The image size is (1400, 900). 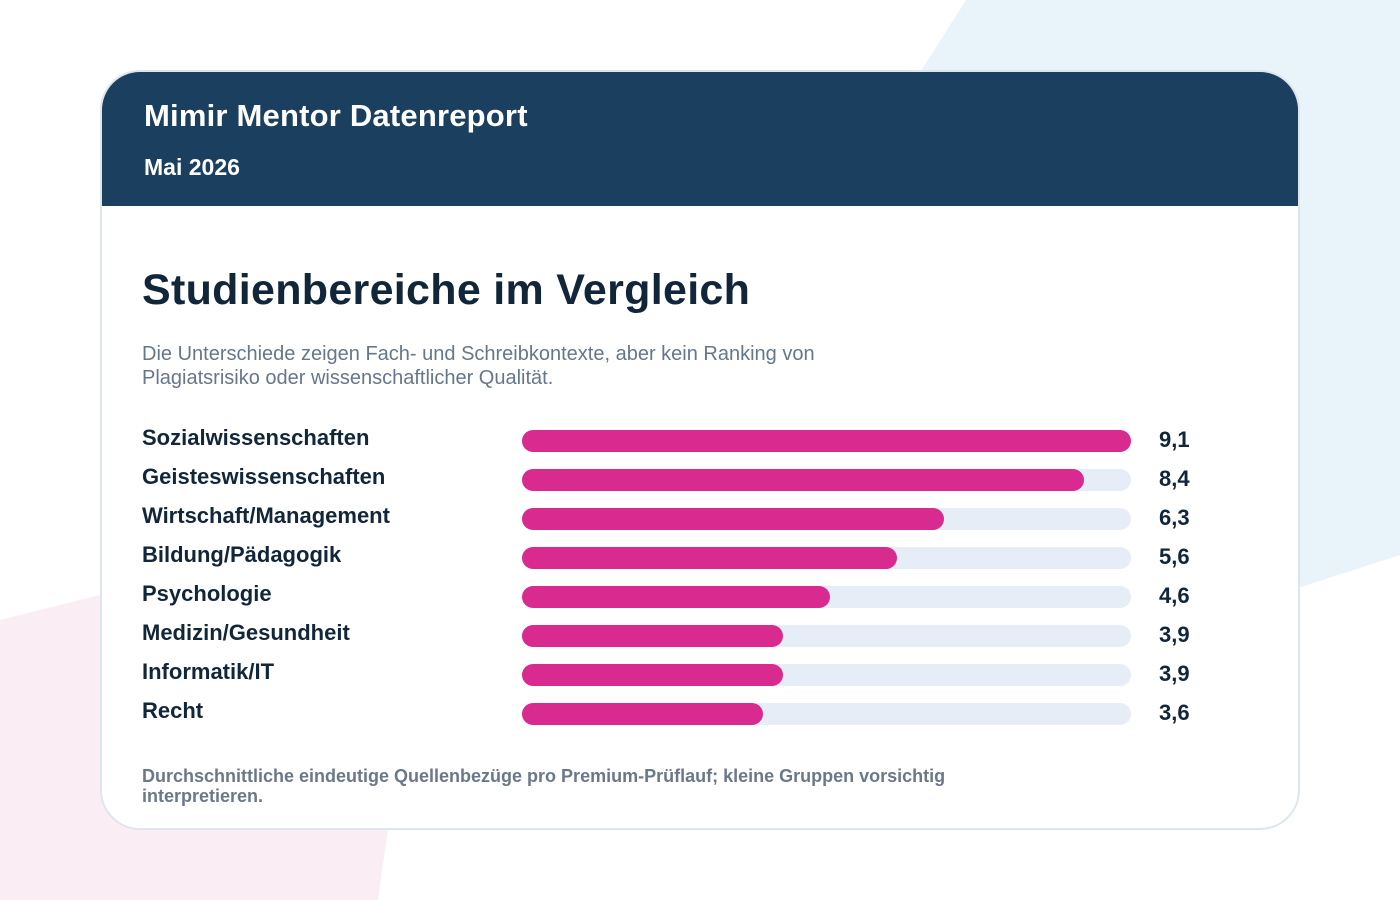 What do you see at coordinates (246, 632) in the screenshot?
I see `category-label: Medizin/Gesundheit` at bounding box center [246, 632].